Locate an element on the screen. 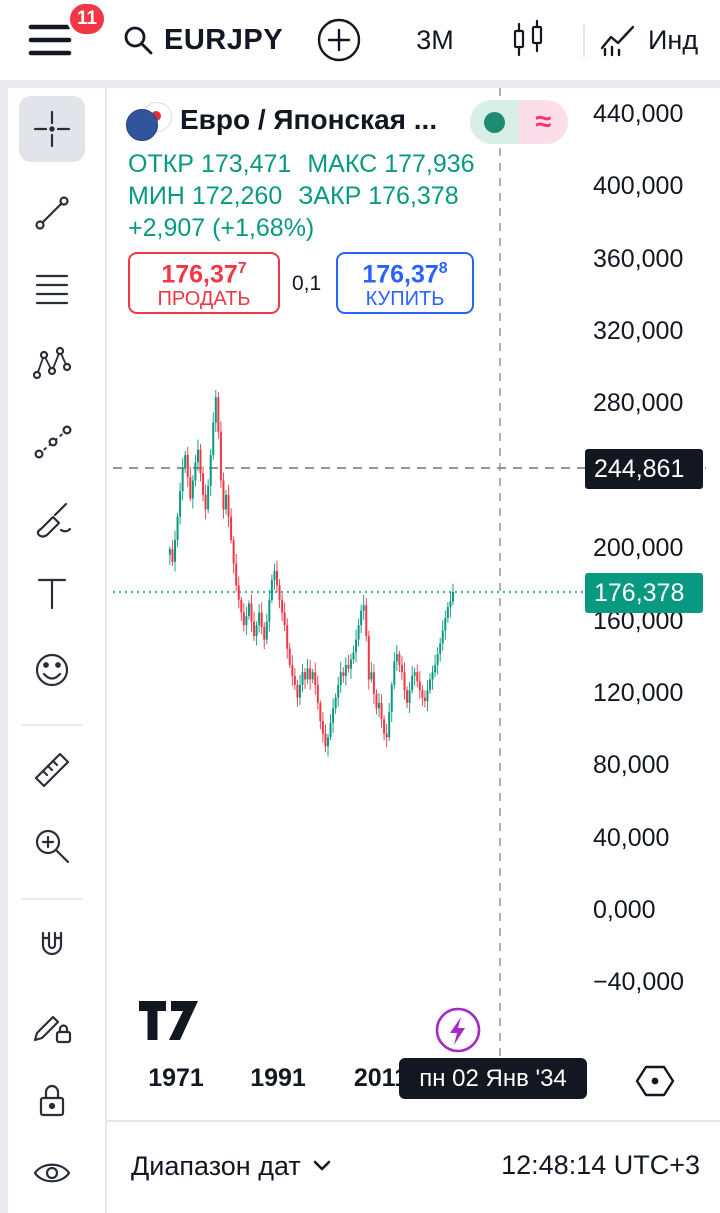 This screenshot has height=1213, width=720. crosshair-icon is located at coordinates (52, 129).